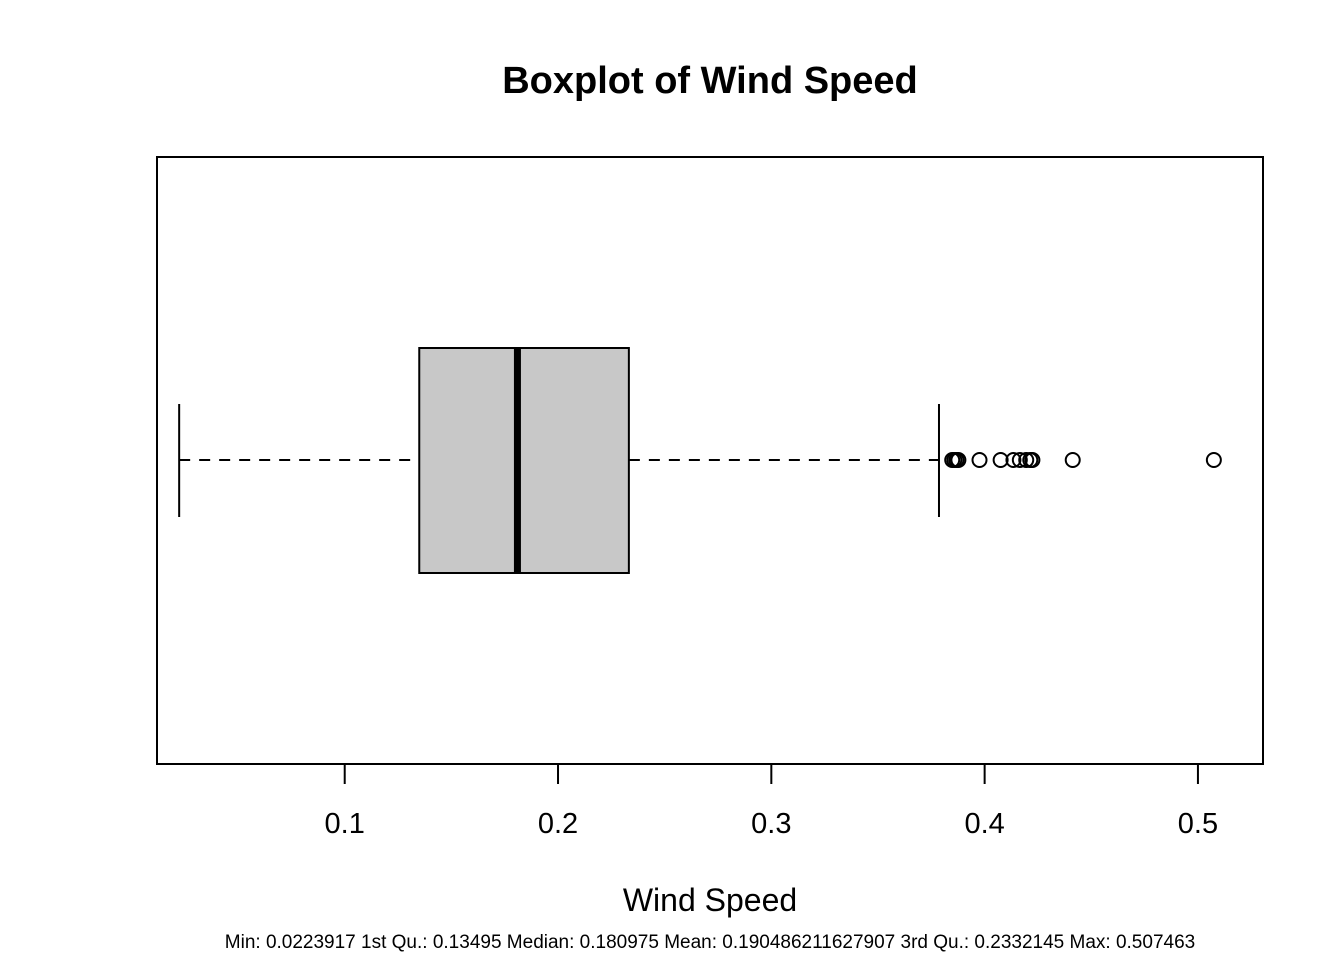  What do you see at coordinates (771, 801) in the screenshot?
I see `x-axis: 0.1 0.2 0.3 0.4 0.5` at bounding box center [771, 801].